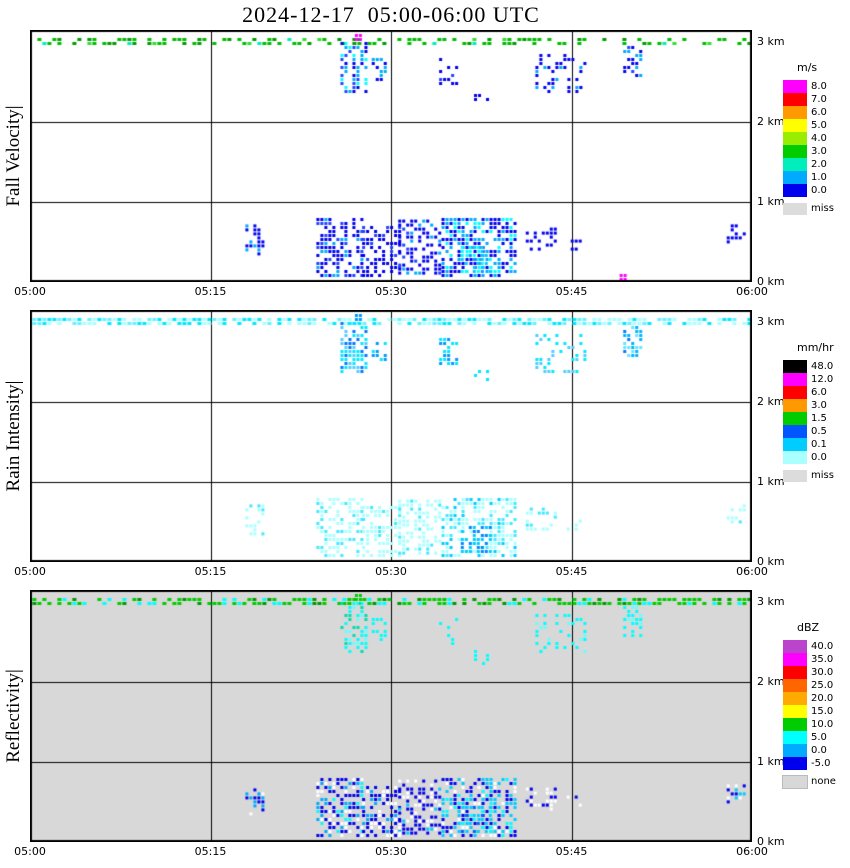 This screenshot has width=850, height=868. I want to click on fall-velocity-height-tick: 1 km, so click(771, 201).